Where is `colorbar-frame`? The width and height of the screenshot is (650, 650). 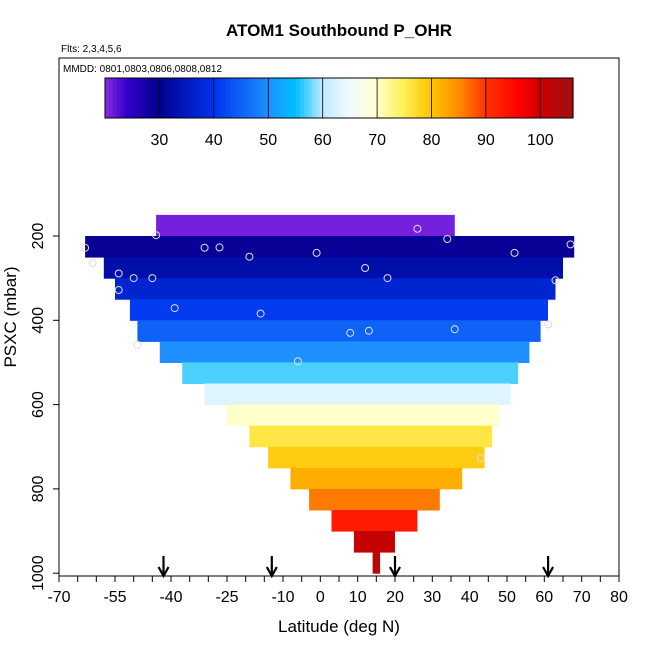 colorbar-frame is located at coordinates (339, 98).